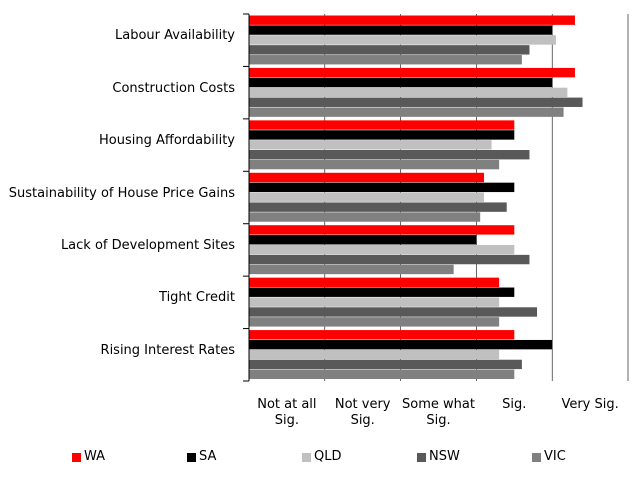 The width and height of the screenshot is (636, 491). What do you see at coordinates (362, 412) in the screenshot?
I see `x-tick-label: Not very Sig.` at bounding box center [362, 412].